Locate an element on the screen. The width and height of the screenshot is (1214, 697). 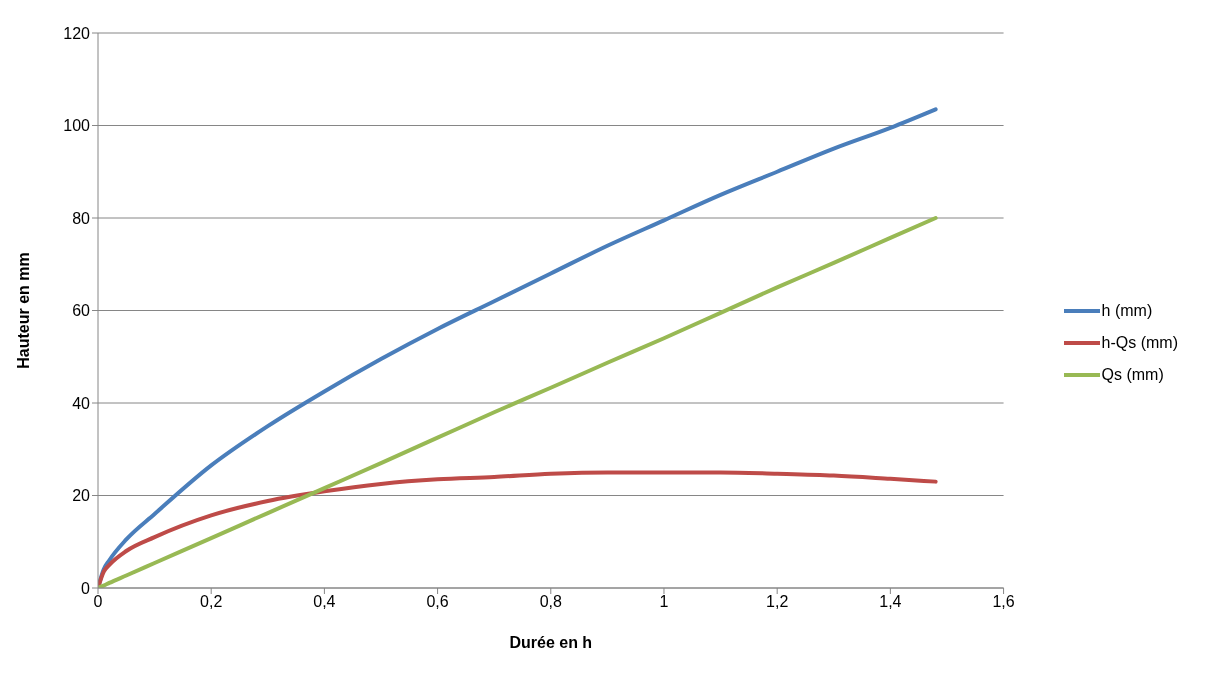
y-tick-label: 100 is located at coordinates (77, 126).